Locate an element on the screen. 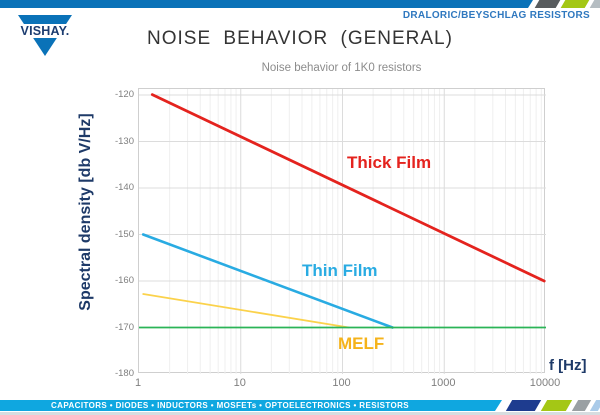 The width and height of the screenshot is (600, 415). y-tick-label: -160 is located at coordinates (124, 280).